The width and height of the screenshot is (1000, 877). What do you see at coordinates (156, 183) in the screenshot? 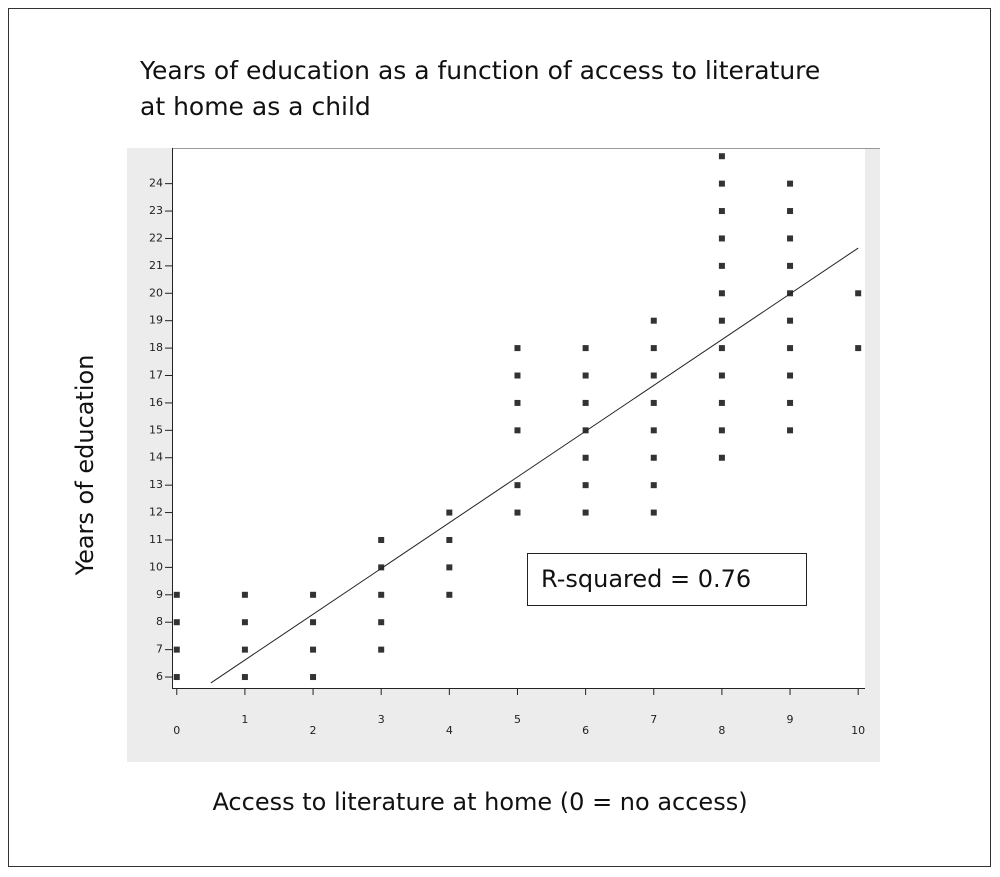
I see `y-tick-label: 24` at bounding box center [156, 183].